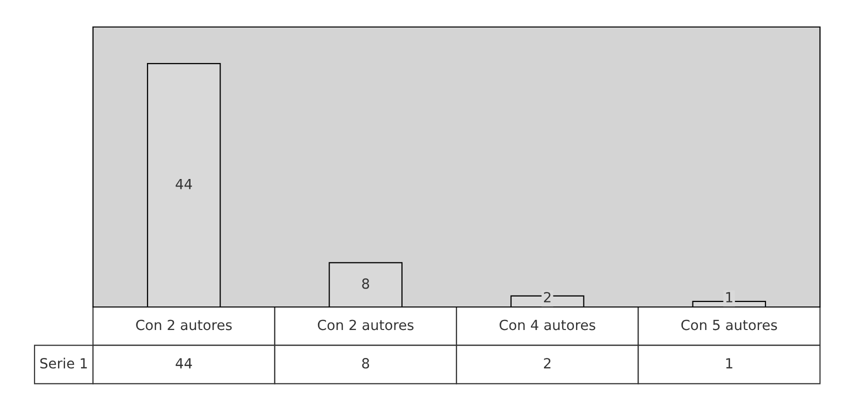  I want to click on data-label: 1, so click(729, 297).